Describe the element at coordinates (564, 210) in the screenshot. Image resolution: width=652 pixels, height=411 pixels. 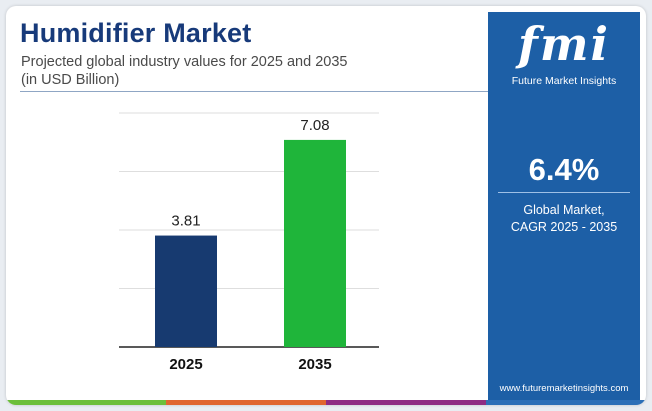
I see `cagr-label-line-1: Global Market,` at that location.